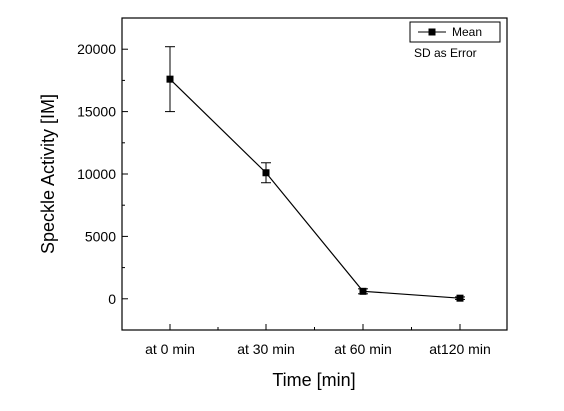 The height and width of the screenshot is (411, 564). Describe the element at coordinates (313, 380) in the screenshot. I see `x-axis-title: Time [min]` at that location.